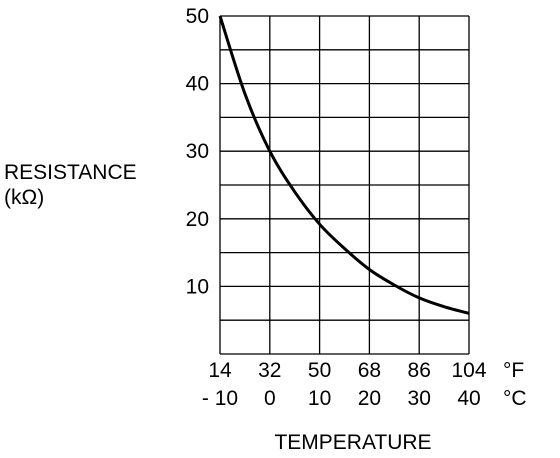 This screenshot has width=560, height=458. I want to click on y-axis-label-line1: RESISTANCE, so click(70, 172).